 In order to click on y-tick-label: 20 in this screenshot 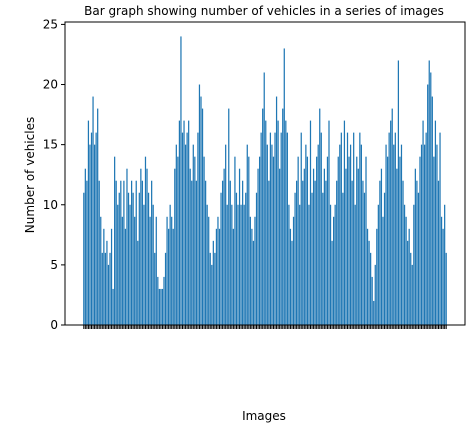, I will do `click(50, 85)`.